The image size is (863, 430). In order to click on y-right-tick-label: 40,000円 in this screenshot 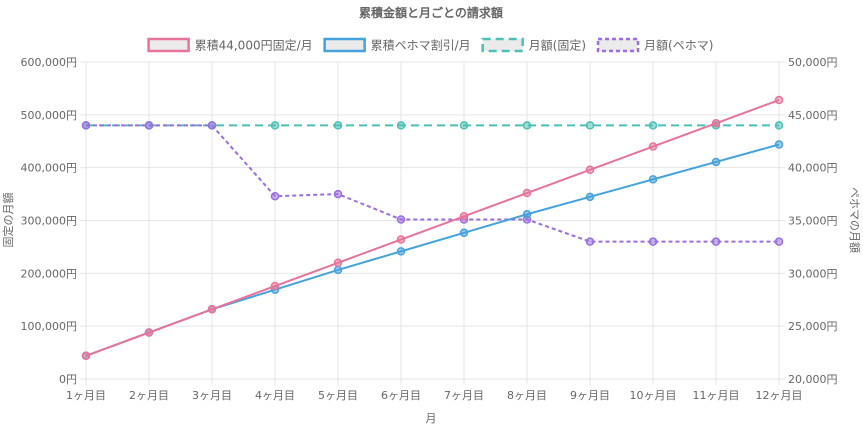, I will do `click(813, 168)`.